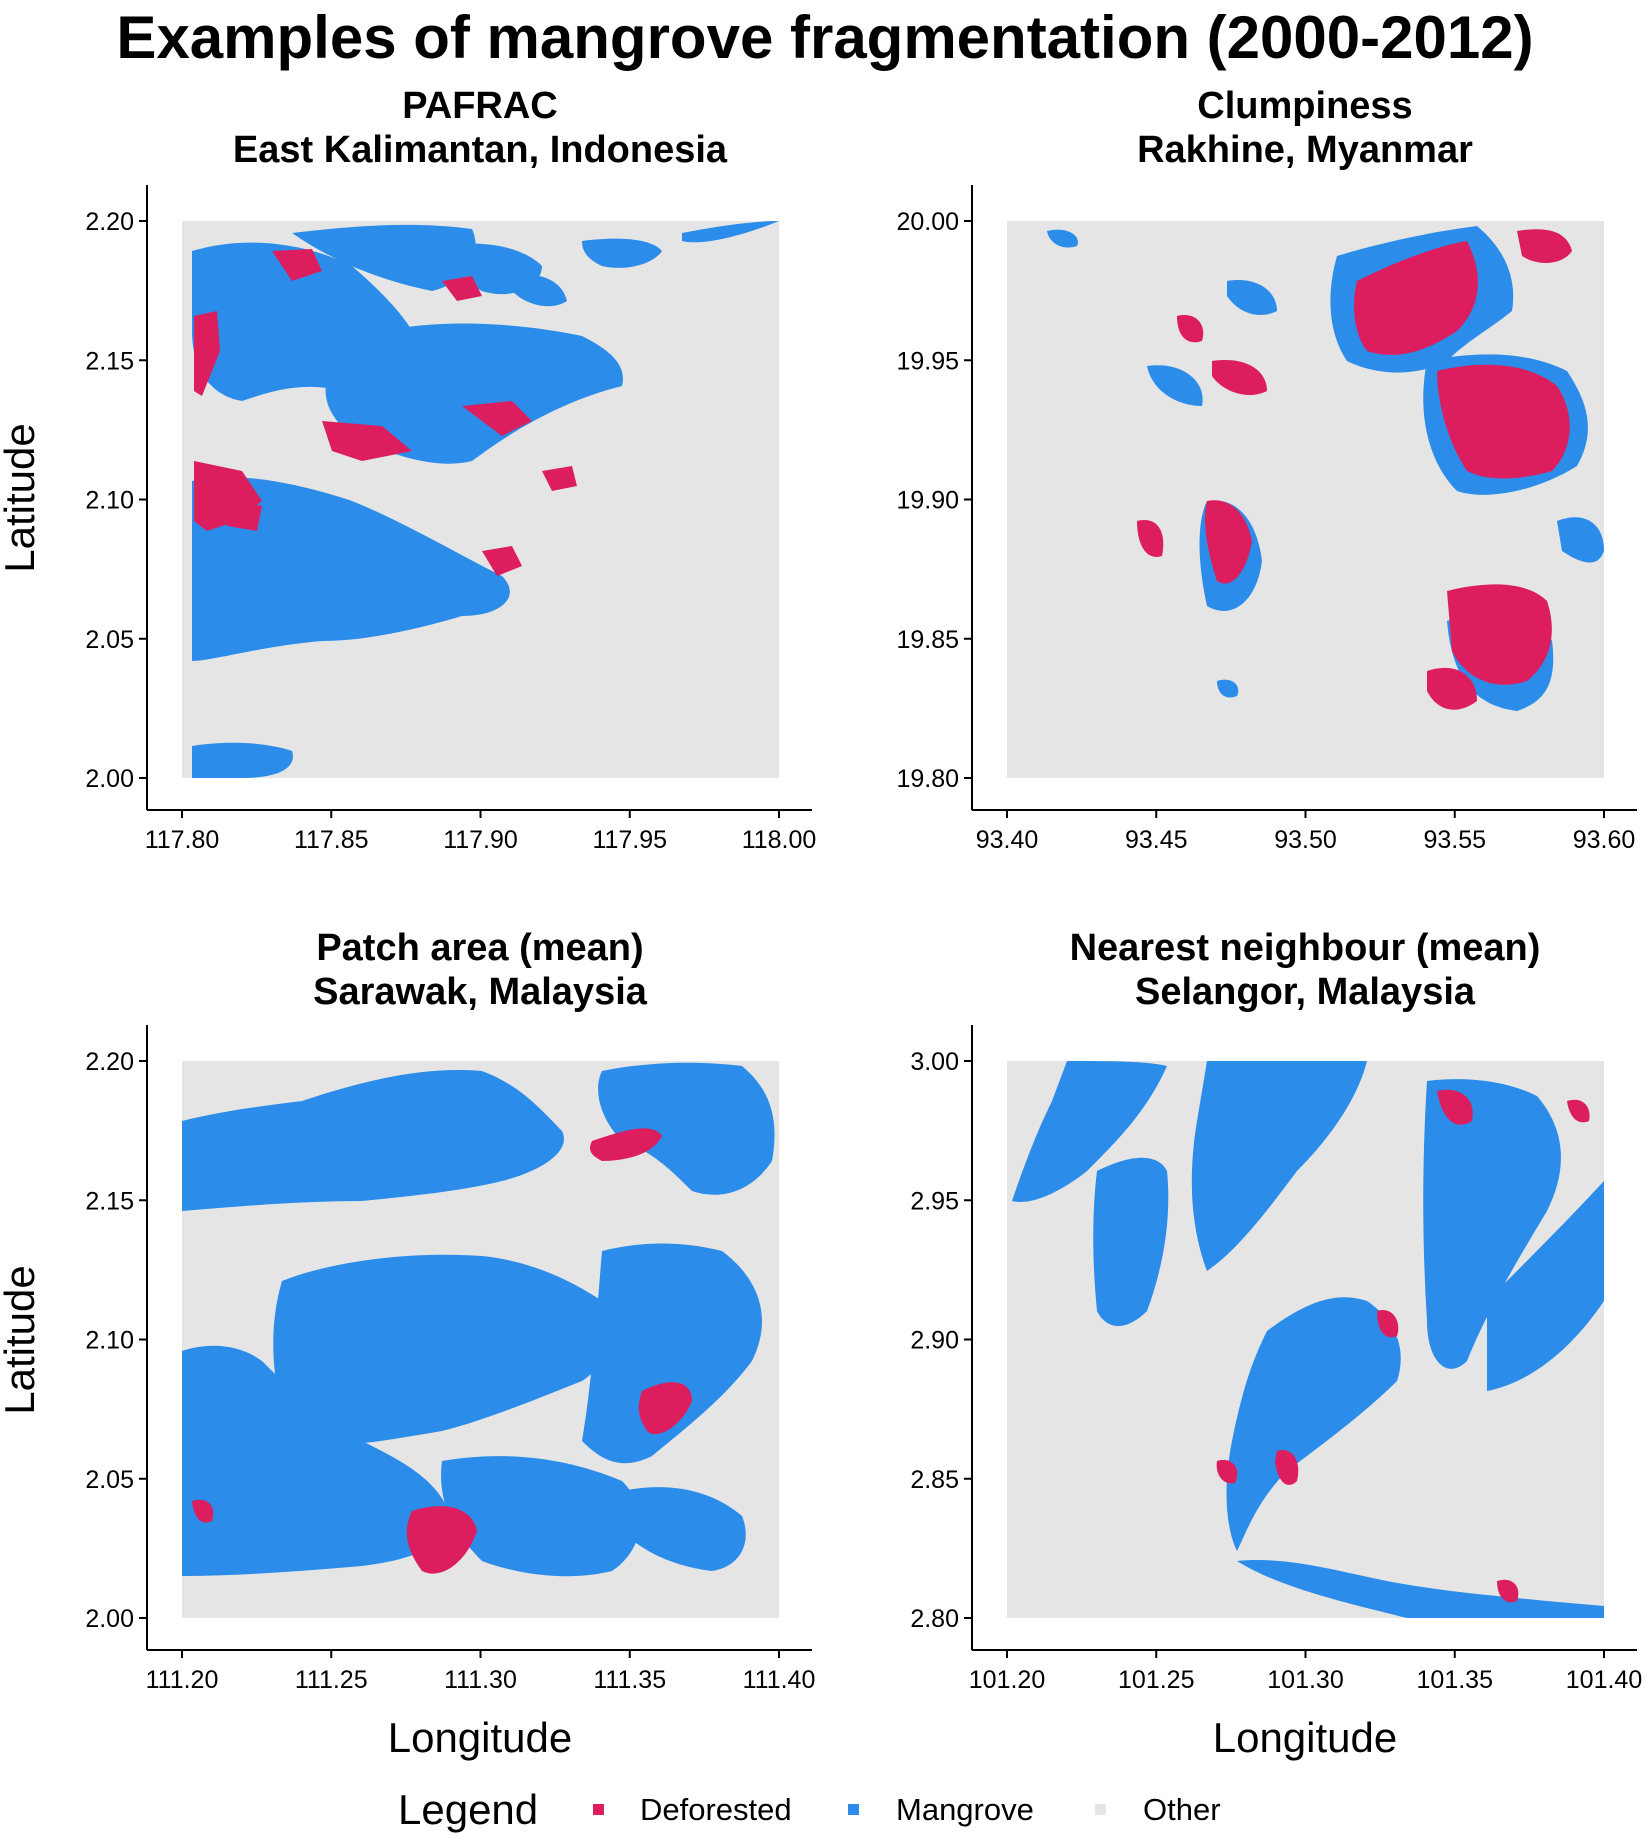  I want to click on panel-4-metric: Nearest neighbour (mean), so click(1305, 948).